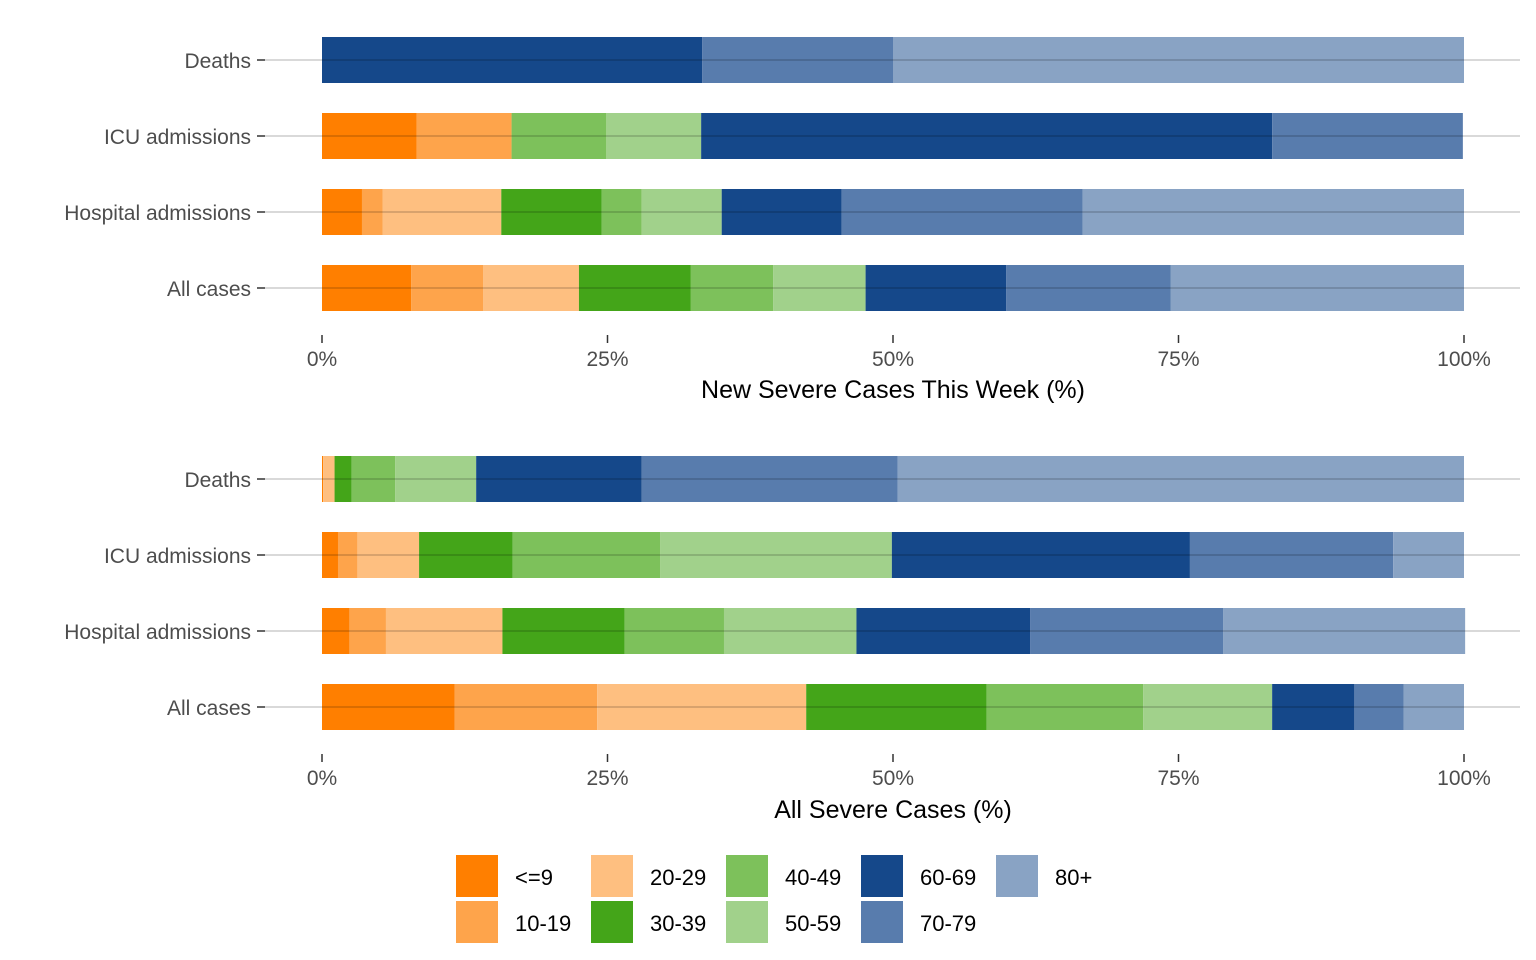  Describe the element at coordinates (1073, 877) in the screenshot. I see `legend-label: 80+` at that location.